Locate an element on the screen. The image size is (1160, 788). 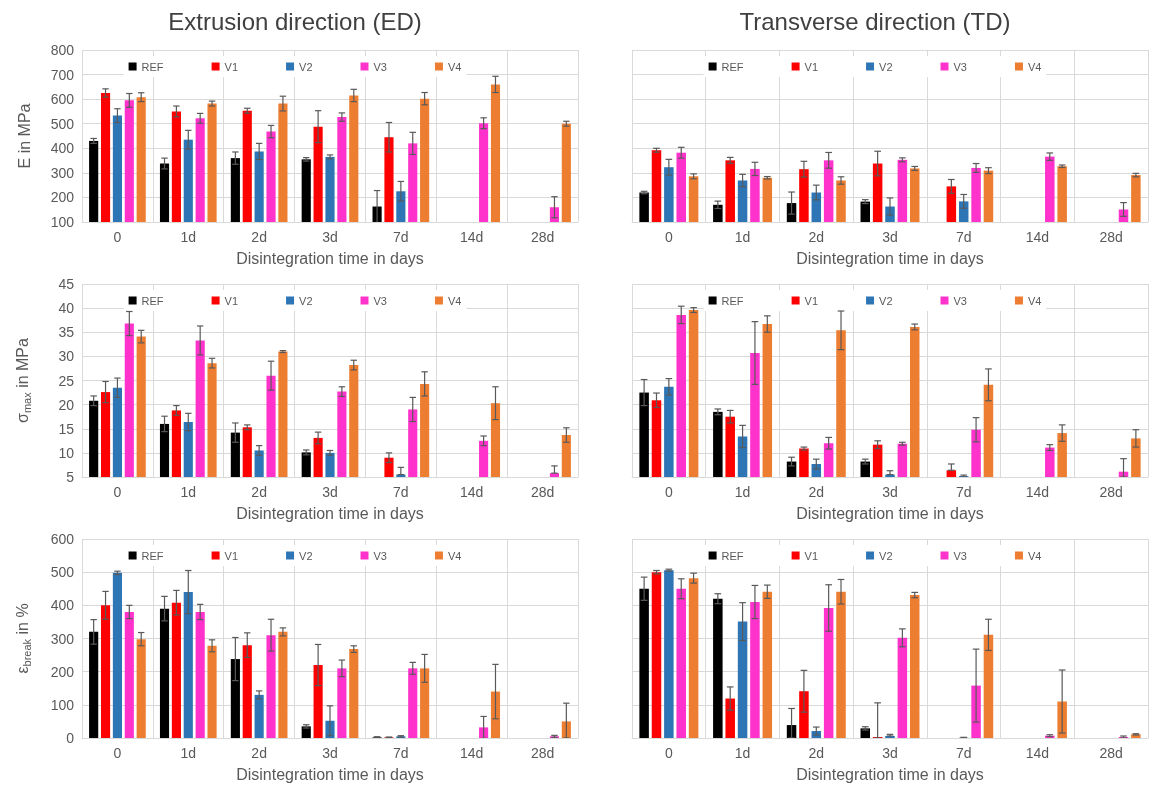
y-tick-label: 30 is located at coordinates (66, 356).